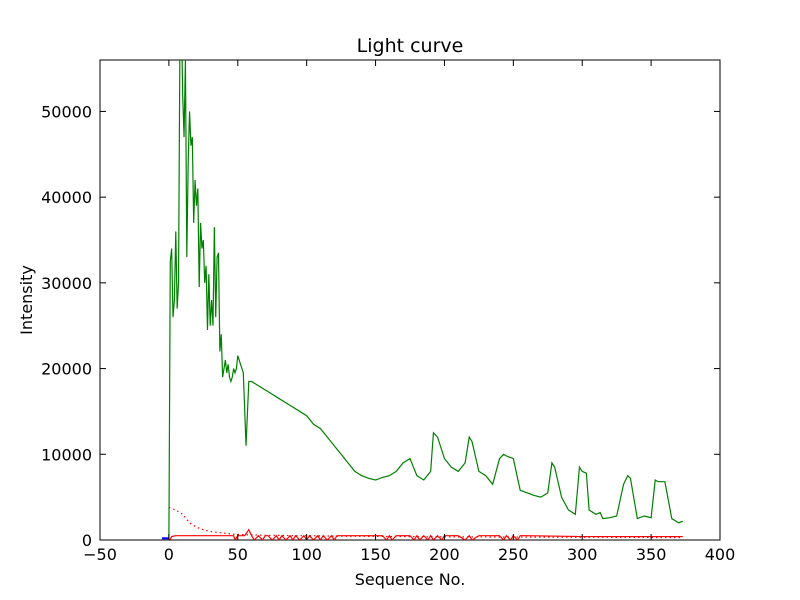  Describe the element at coordinates (66, 197) in the screenshot. I see `y-tick-label: 40000` at that location.